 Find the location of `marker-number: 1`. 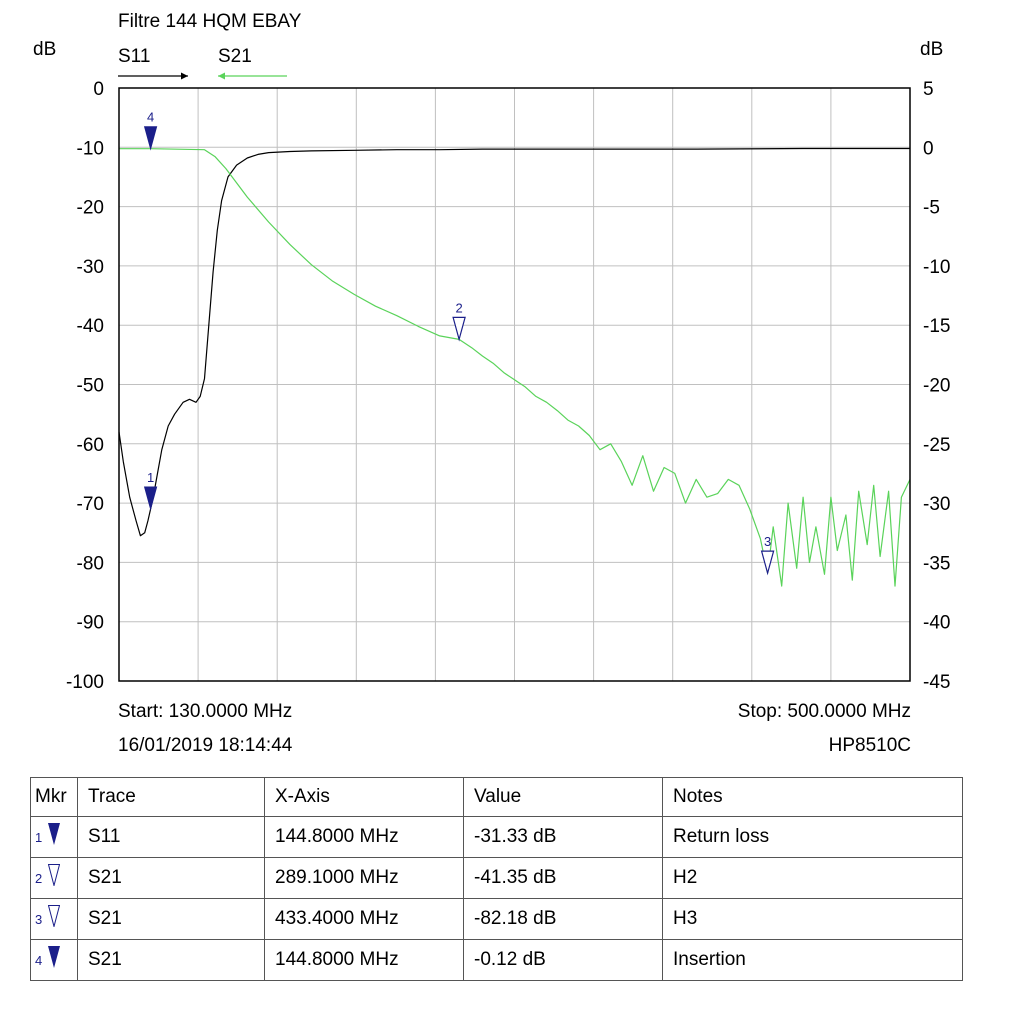

marker-number: 1 is located at coordinates (39, 837).